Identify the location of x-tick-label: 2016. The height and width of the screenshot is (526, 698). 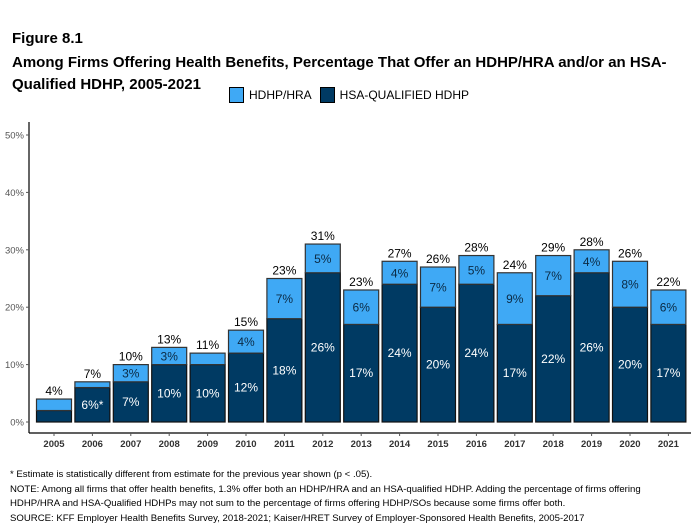
(476, 444).